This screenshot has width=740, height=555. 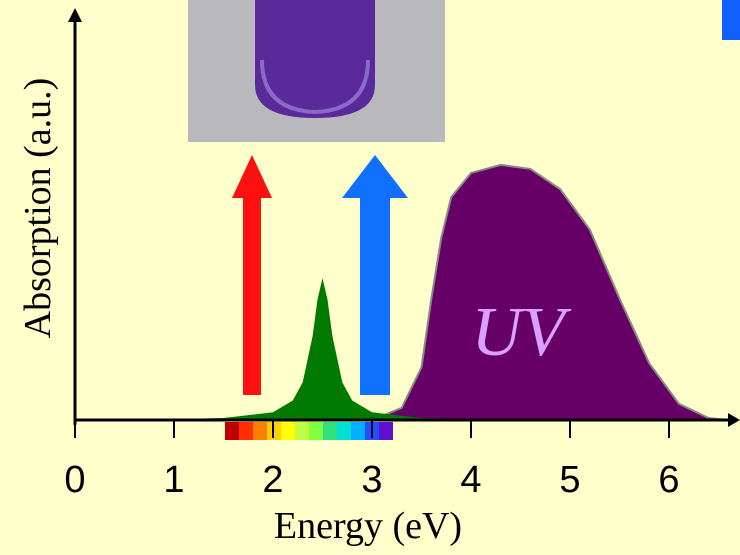 What do you see at coordinates (75, 15) in the screenshot?
I see `y-axis-arrow` at bounding box center [75, 15].